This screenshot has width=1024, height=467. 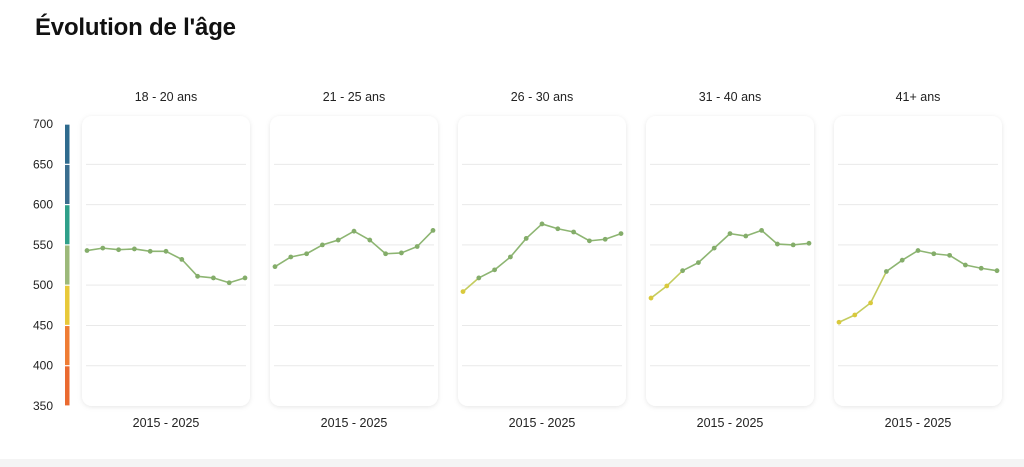 I want to click on y-tick-label: 500, so click(x=43, y=285).